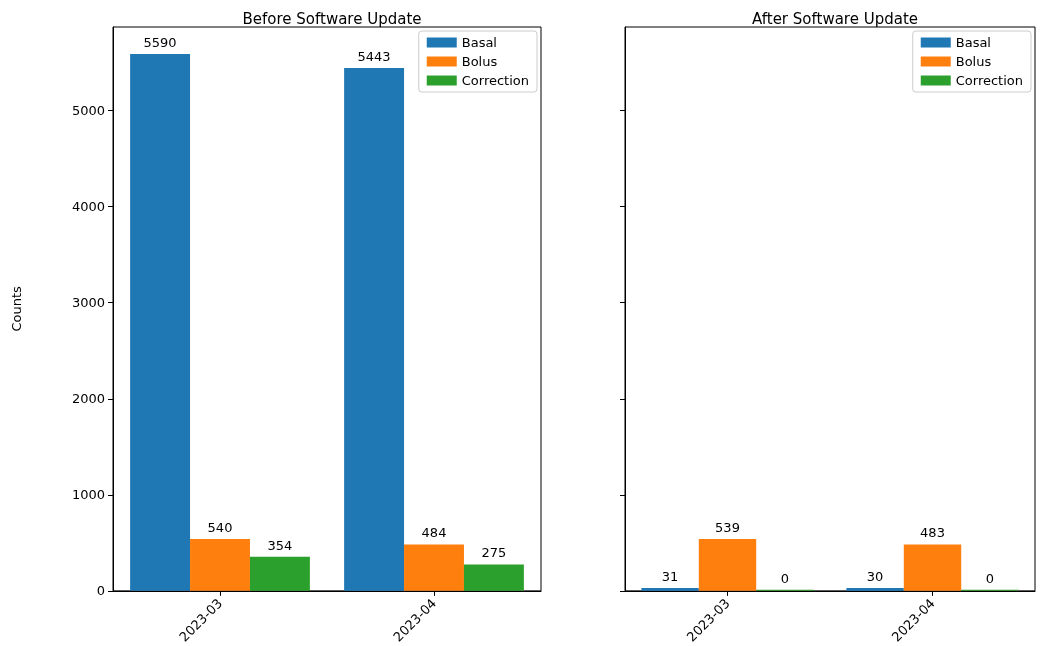  Describe the element at coordinates (374, 57) in the screenshot. I see `data-label: 5443` at that location.